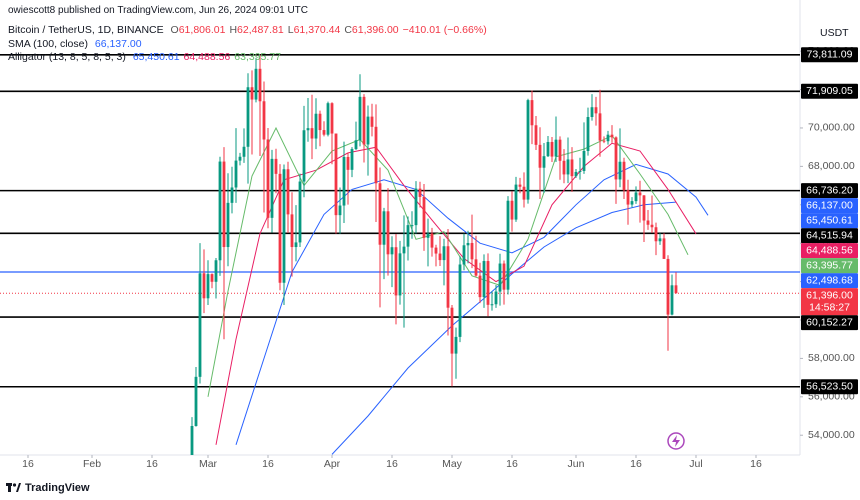 The image size is (860, 500). What do you see at coordinates (829, 387) in the screenshot?
I see `price-label: 56,523.50` at bounding box center [829, 387].